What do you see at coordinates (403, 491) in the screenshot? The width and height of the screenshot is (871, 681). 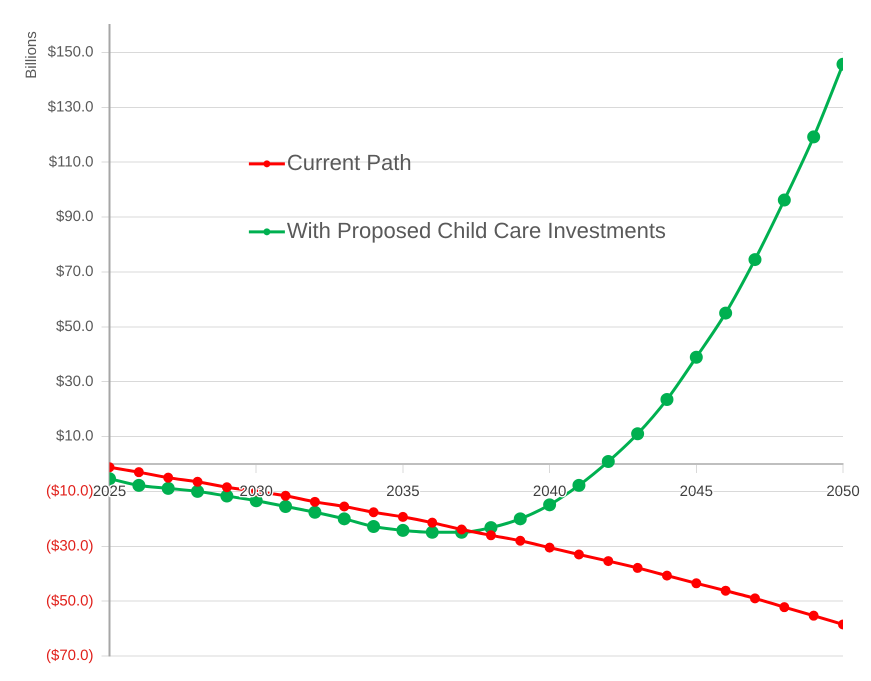 I see `x-tick-label: 2035` at bounding box center [403, 491].